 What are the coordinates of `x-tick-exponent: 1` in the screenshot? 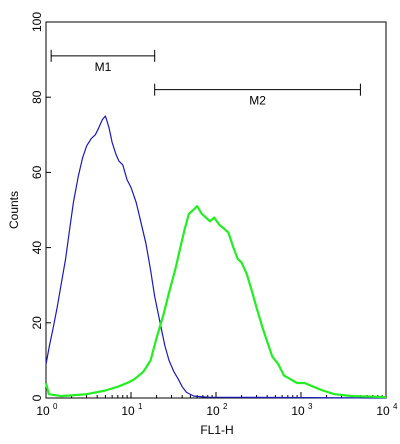 It's located at (140, 406).